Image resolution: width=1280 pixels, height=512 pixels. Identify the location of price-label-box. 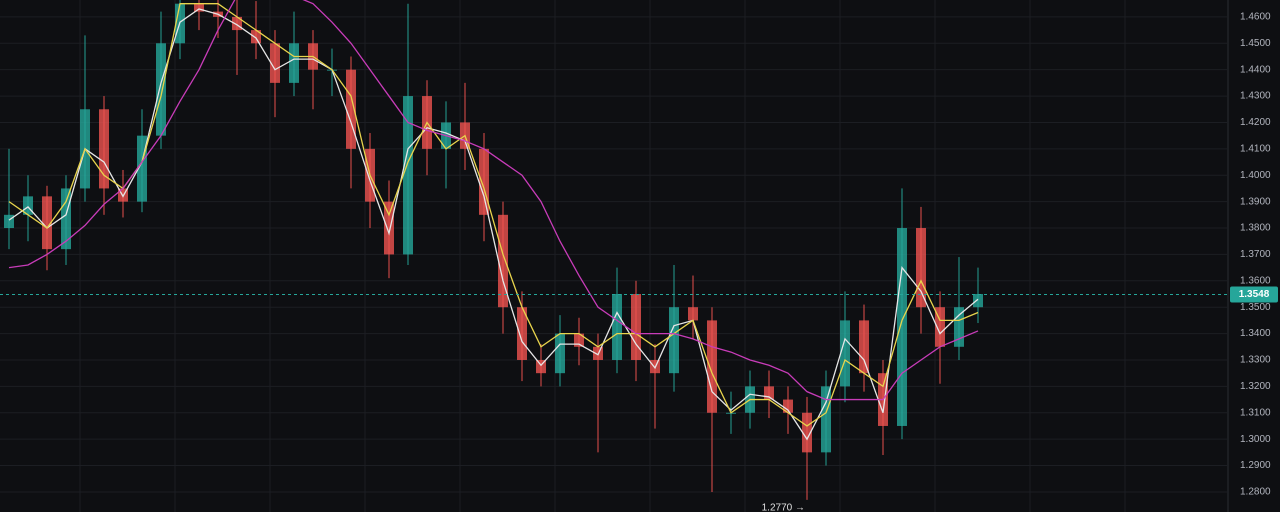
(1254, 294).